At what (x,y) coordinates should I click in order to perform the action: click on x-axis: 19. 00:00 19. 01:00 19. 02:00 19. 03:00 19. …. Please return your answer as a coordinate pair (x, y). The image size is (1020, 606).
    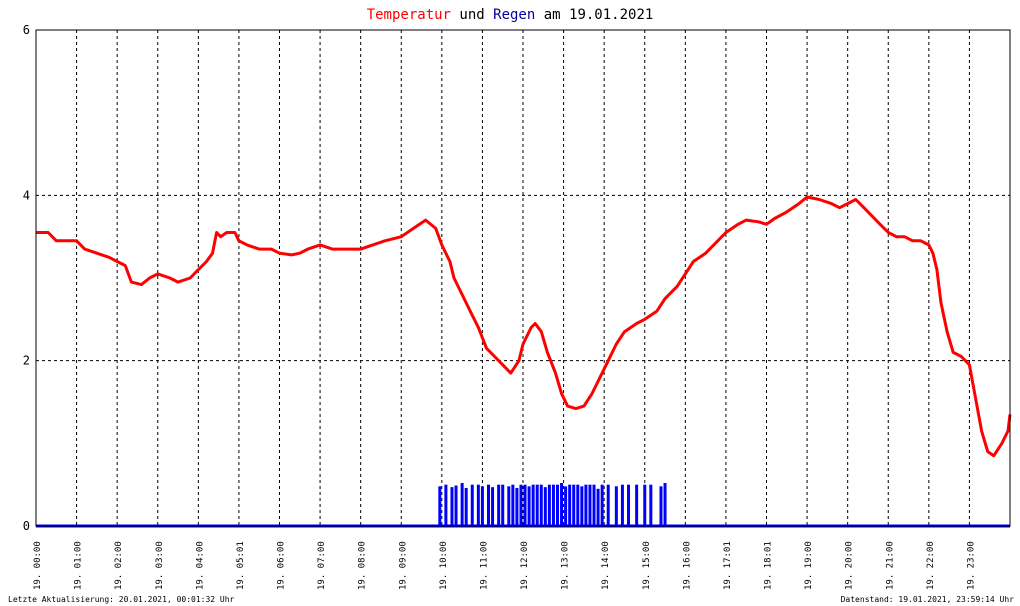
    Looking at the image, I should click on (504, 565).